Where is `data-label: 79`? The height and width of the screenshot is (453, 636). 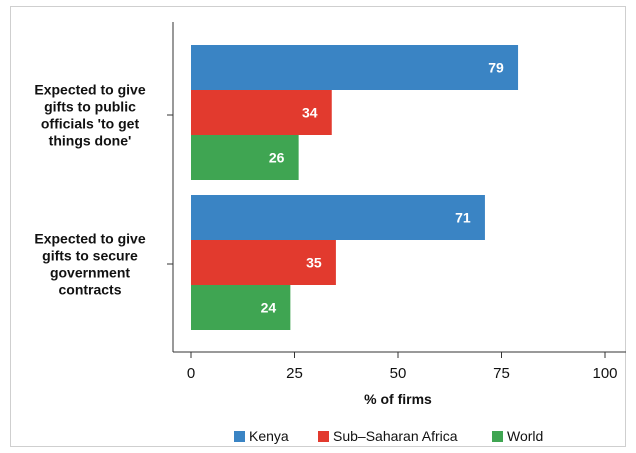
data-label: 79 is located at coordinates (496, 68).